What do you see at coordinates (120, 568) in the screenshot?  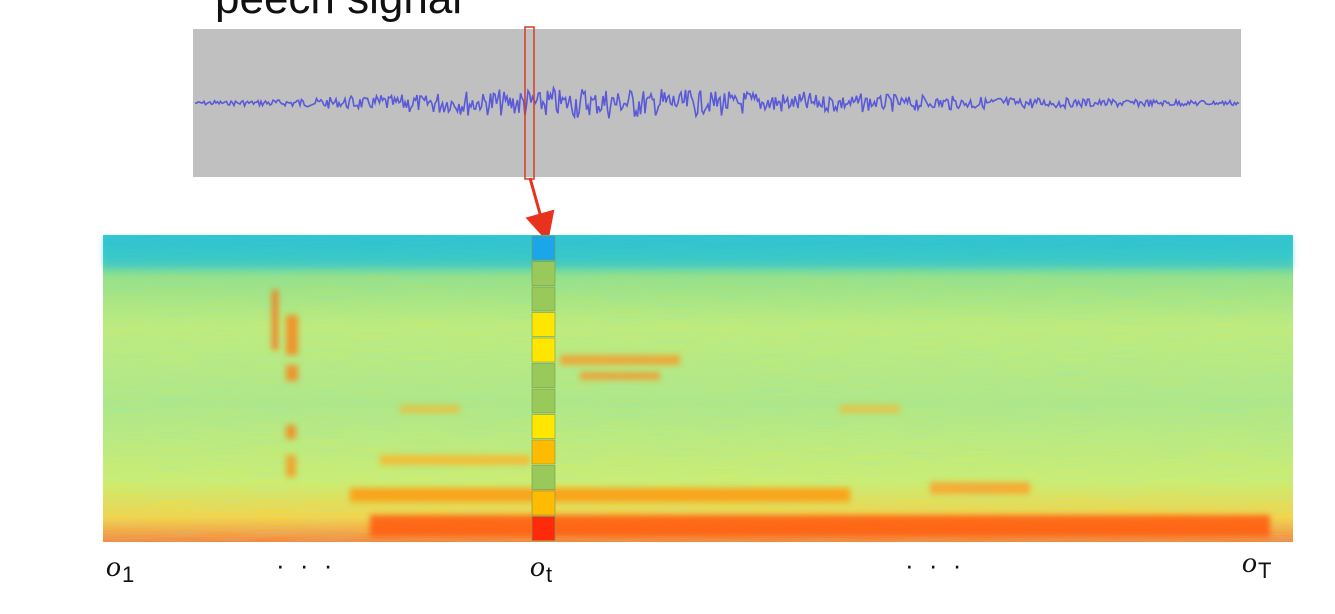 I see `label-o1: o1` at bounding box center [120, 568].